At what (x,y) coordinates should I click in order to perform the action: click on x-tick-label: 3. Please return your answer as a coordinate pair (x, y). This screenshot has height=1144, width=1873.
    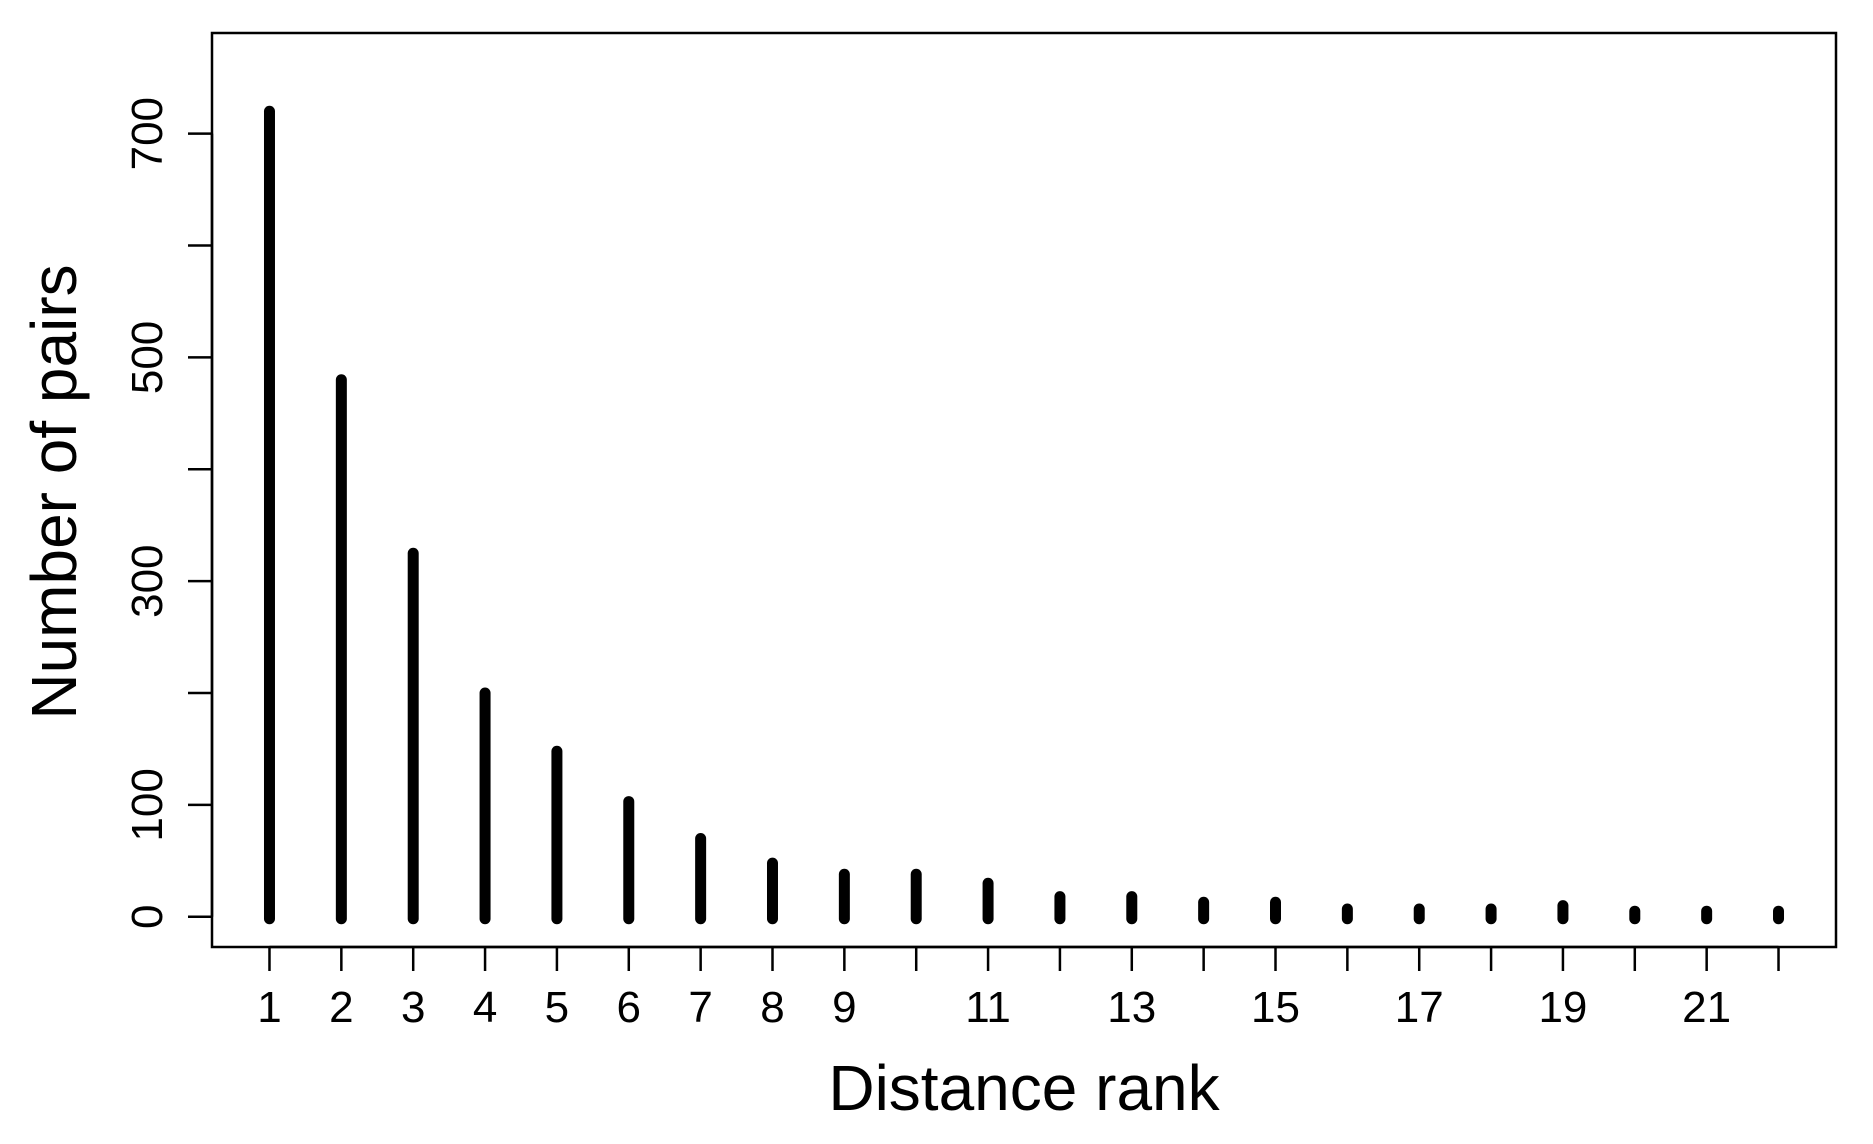
    Looking at the image, I should click on (413, 1007).